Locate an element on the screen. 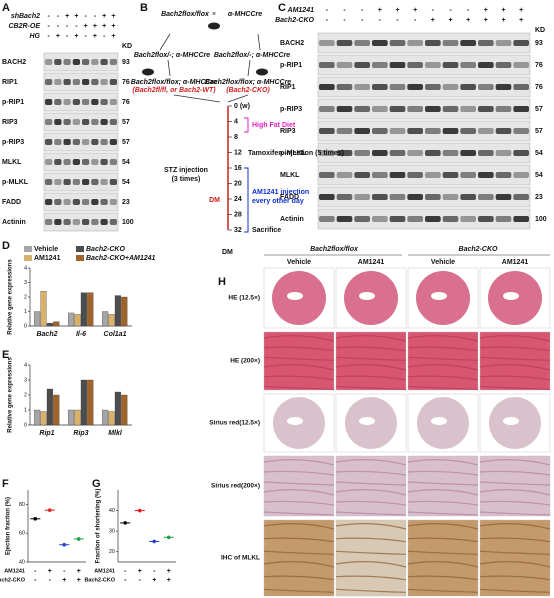 This screenshot has height=598, width=554. y-tick-label: 4 is located at coordinates (25, 365).